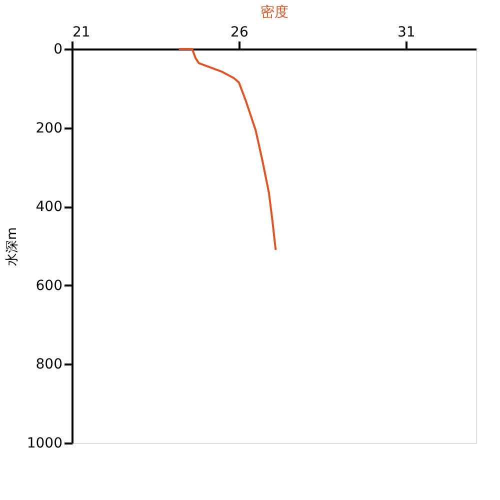  I want to click on x-tick-label: 31, so click(406, 32).